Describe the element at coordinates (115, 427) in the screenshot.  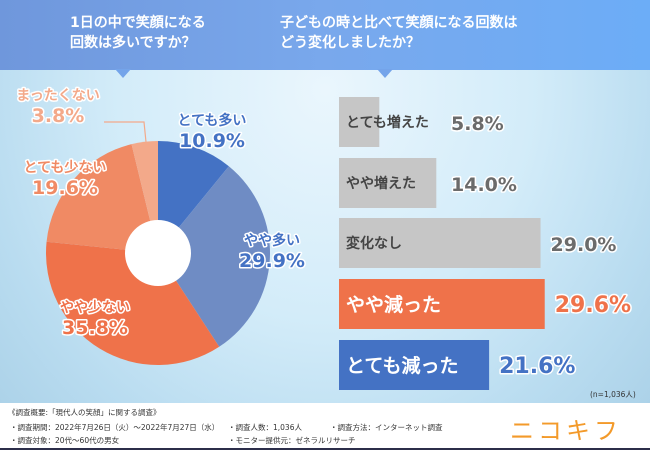
I see `survey-period: ・調査期間：2022年7月26日（火）～2022年7月27日（水）` at that location.